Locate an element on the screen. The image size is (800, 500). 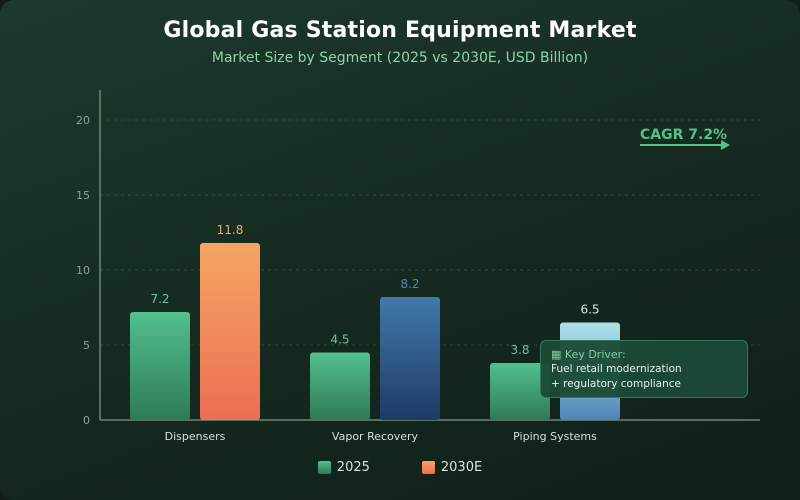
x-tick-label-vapor-recovery: Vapor Recovery is located at coordinates (375, 436).